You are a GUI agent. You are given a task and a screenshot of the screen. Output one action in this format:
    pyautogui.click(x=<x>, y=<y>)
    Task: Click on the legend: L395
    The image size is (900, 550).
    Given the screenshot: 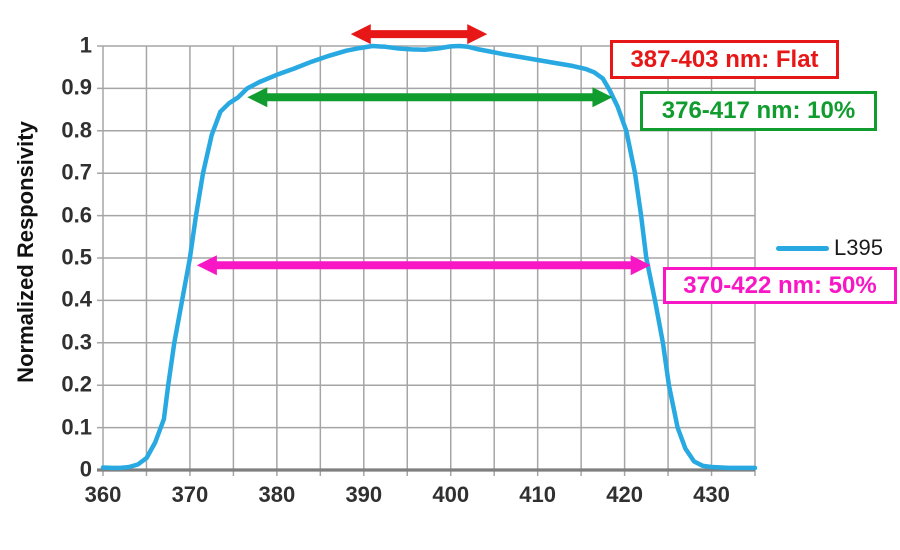 What is the action you would take?
    pyautogui.click(x=829, y=248)
    